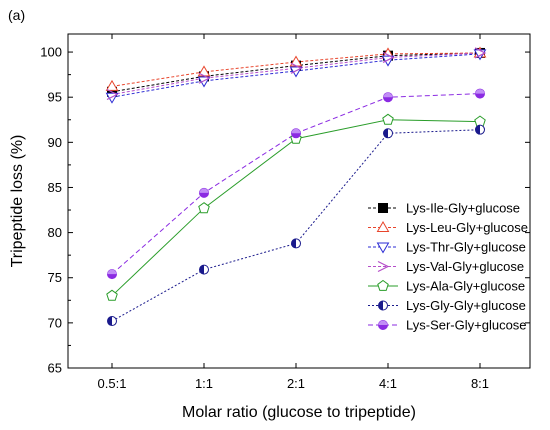 The height and width of the screenshot is (430, 550). I want to click on x-tick-label: 8:1, so click(480, 383).